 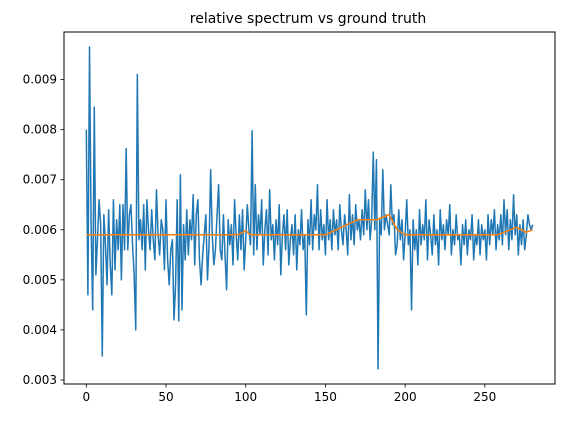 I want to click on x-tick-label: 200, so click(x=405, y=397).